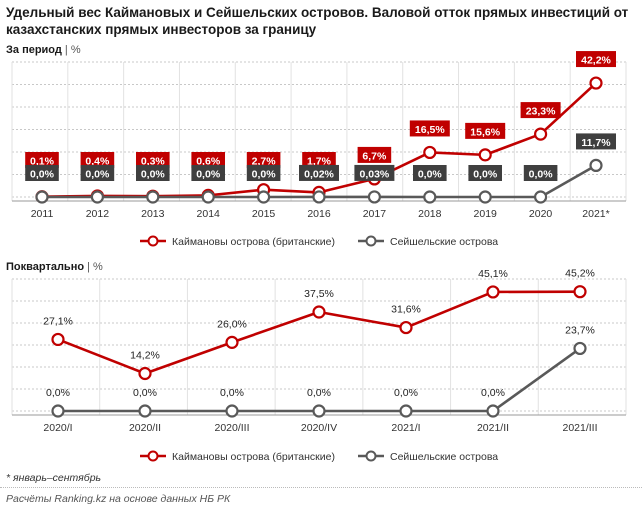 This screenshot has width=642, height=510. What do you see at coordinates (485, 132) in the screenshot?
I see `period-cayman-data-label: 15,6%` at bounding box center [485, 132].